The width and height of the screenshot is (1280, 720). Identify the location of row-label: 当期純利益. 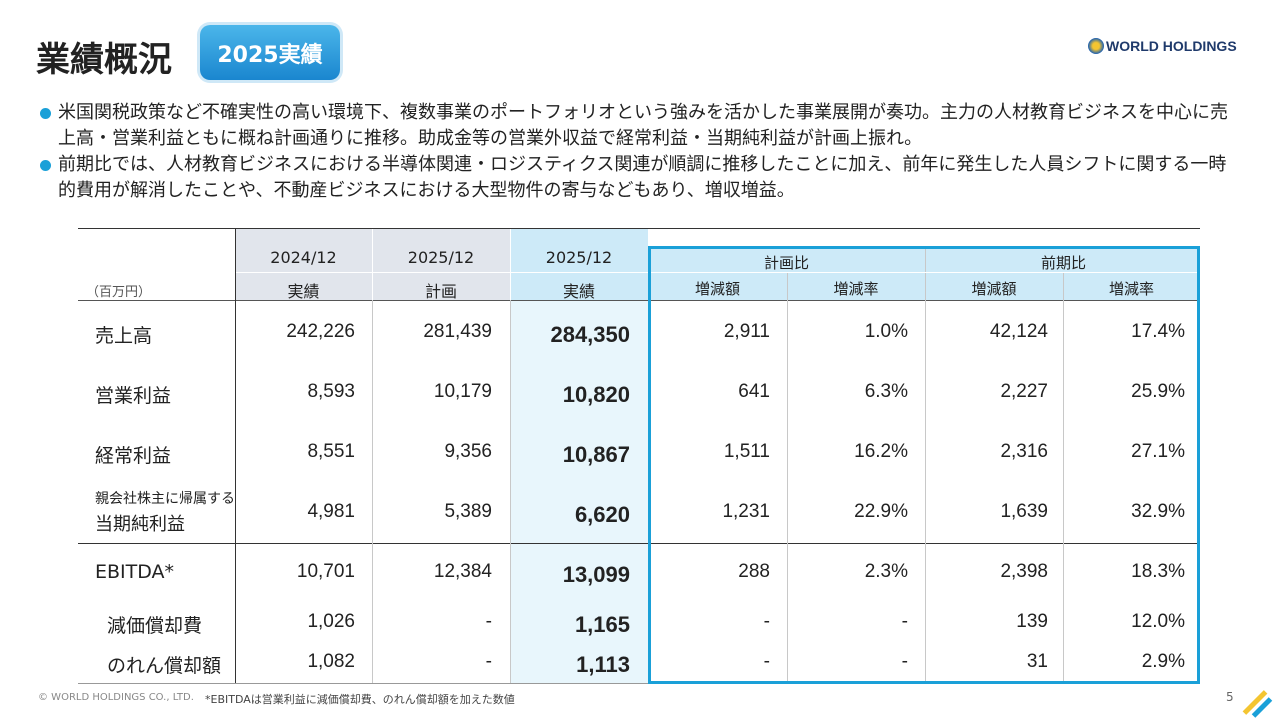
(140, 524).